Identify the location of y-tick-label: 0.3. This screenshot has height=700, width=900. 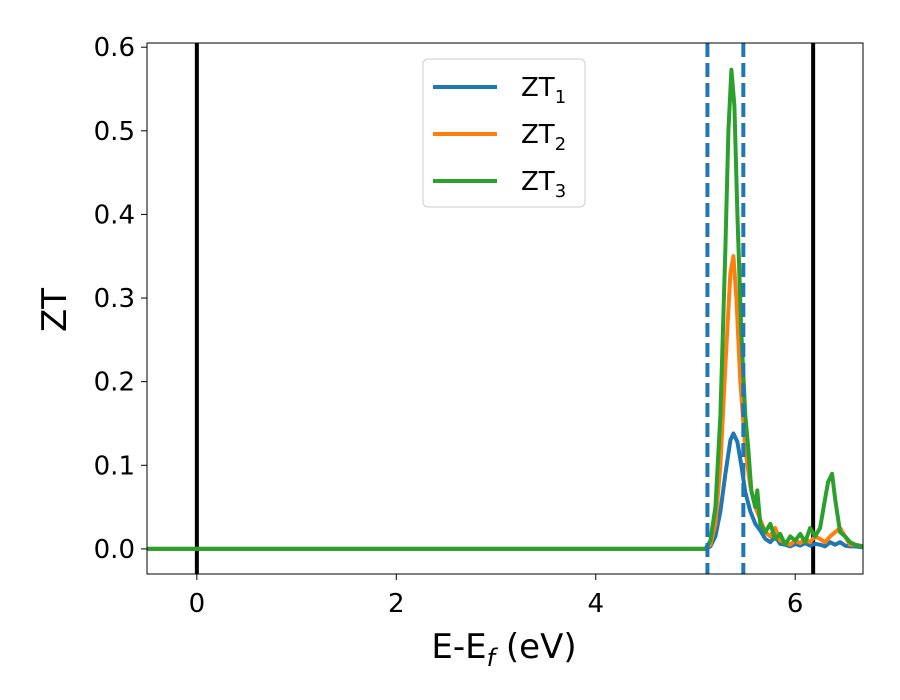
(114, 299).